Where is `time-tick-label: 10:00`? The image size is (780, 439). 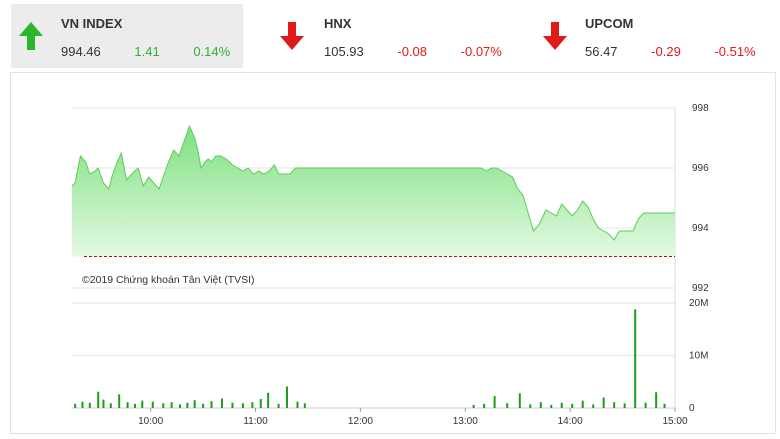
time-tick-label: 10:00 is located at coordinates (150, 421).